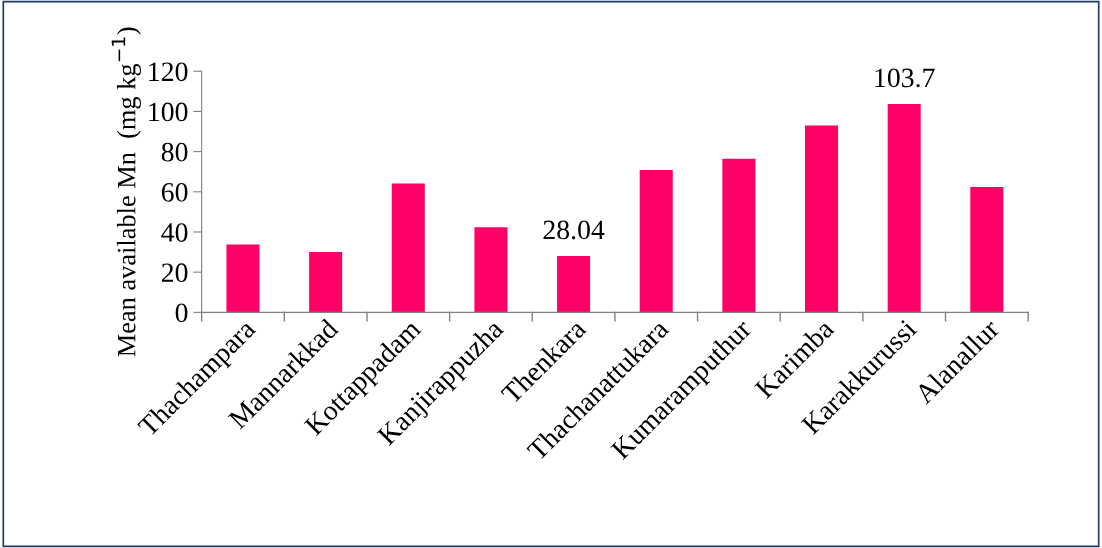 The width and height of the screenshot is (1102, 548). What do you see at coordinates (126, 192) in the screenshot?
I see `y-axis-title: Mean available Mn (mg kg$^{−1}$)` at bounding box center [126, 192].